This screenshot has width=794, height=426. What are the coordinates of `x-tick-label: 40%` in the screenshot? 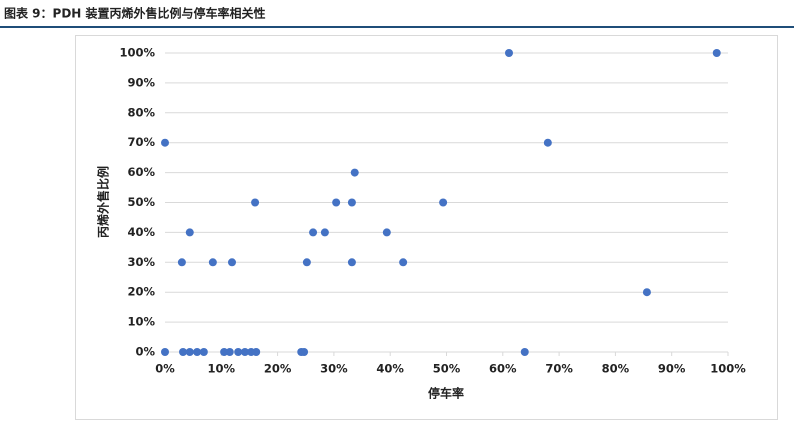 It's located at (390, 369).